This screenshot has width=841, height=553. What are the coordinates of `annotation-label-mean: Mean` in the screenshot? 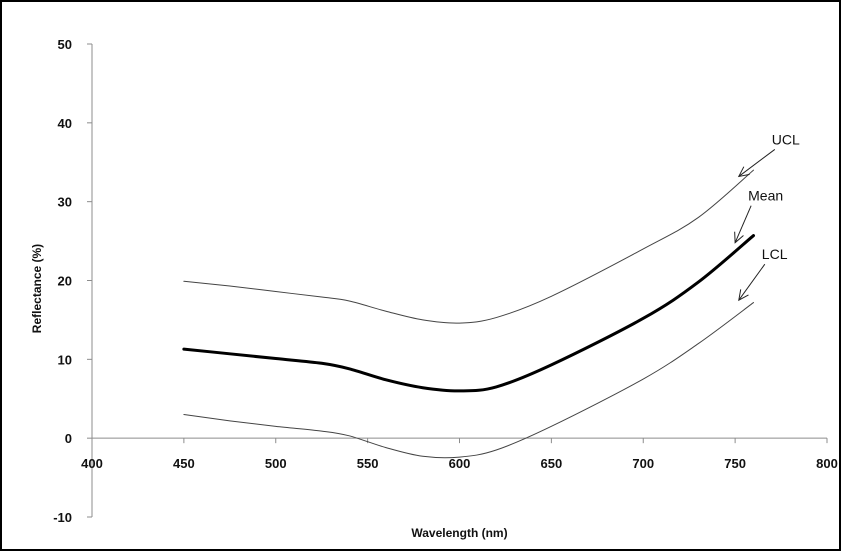 It's located at (765, 196).